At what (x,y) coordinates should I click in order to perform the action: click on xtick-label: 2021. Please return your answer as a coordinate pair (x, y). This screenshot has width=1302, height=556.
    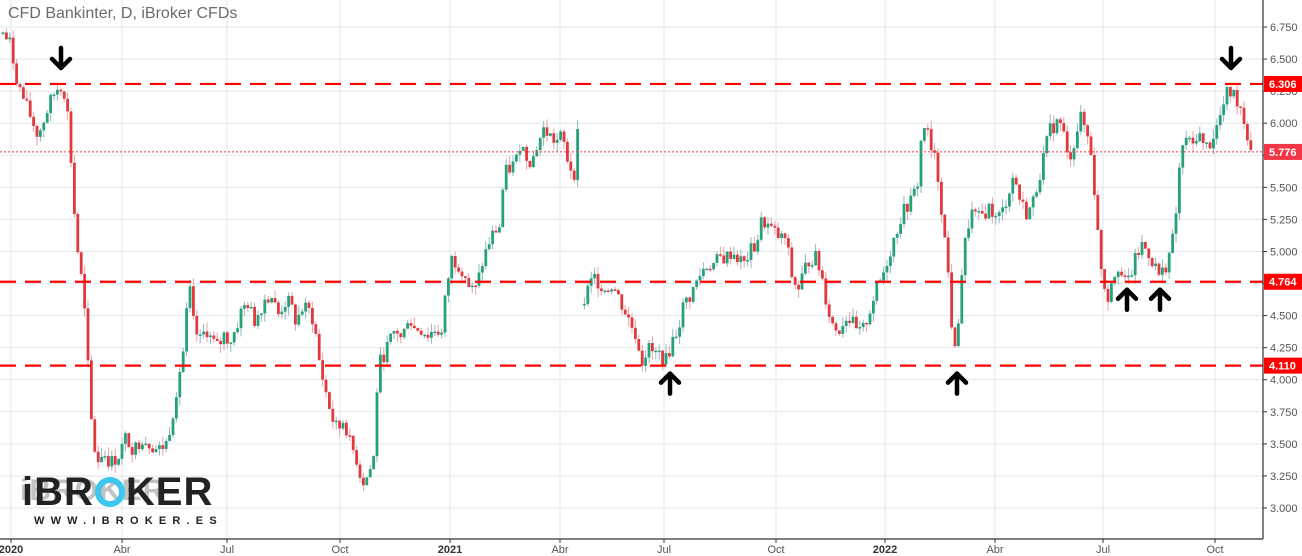
    Looking at the image, I should click on (450, 550).